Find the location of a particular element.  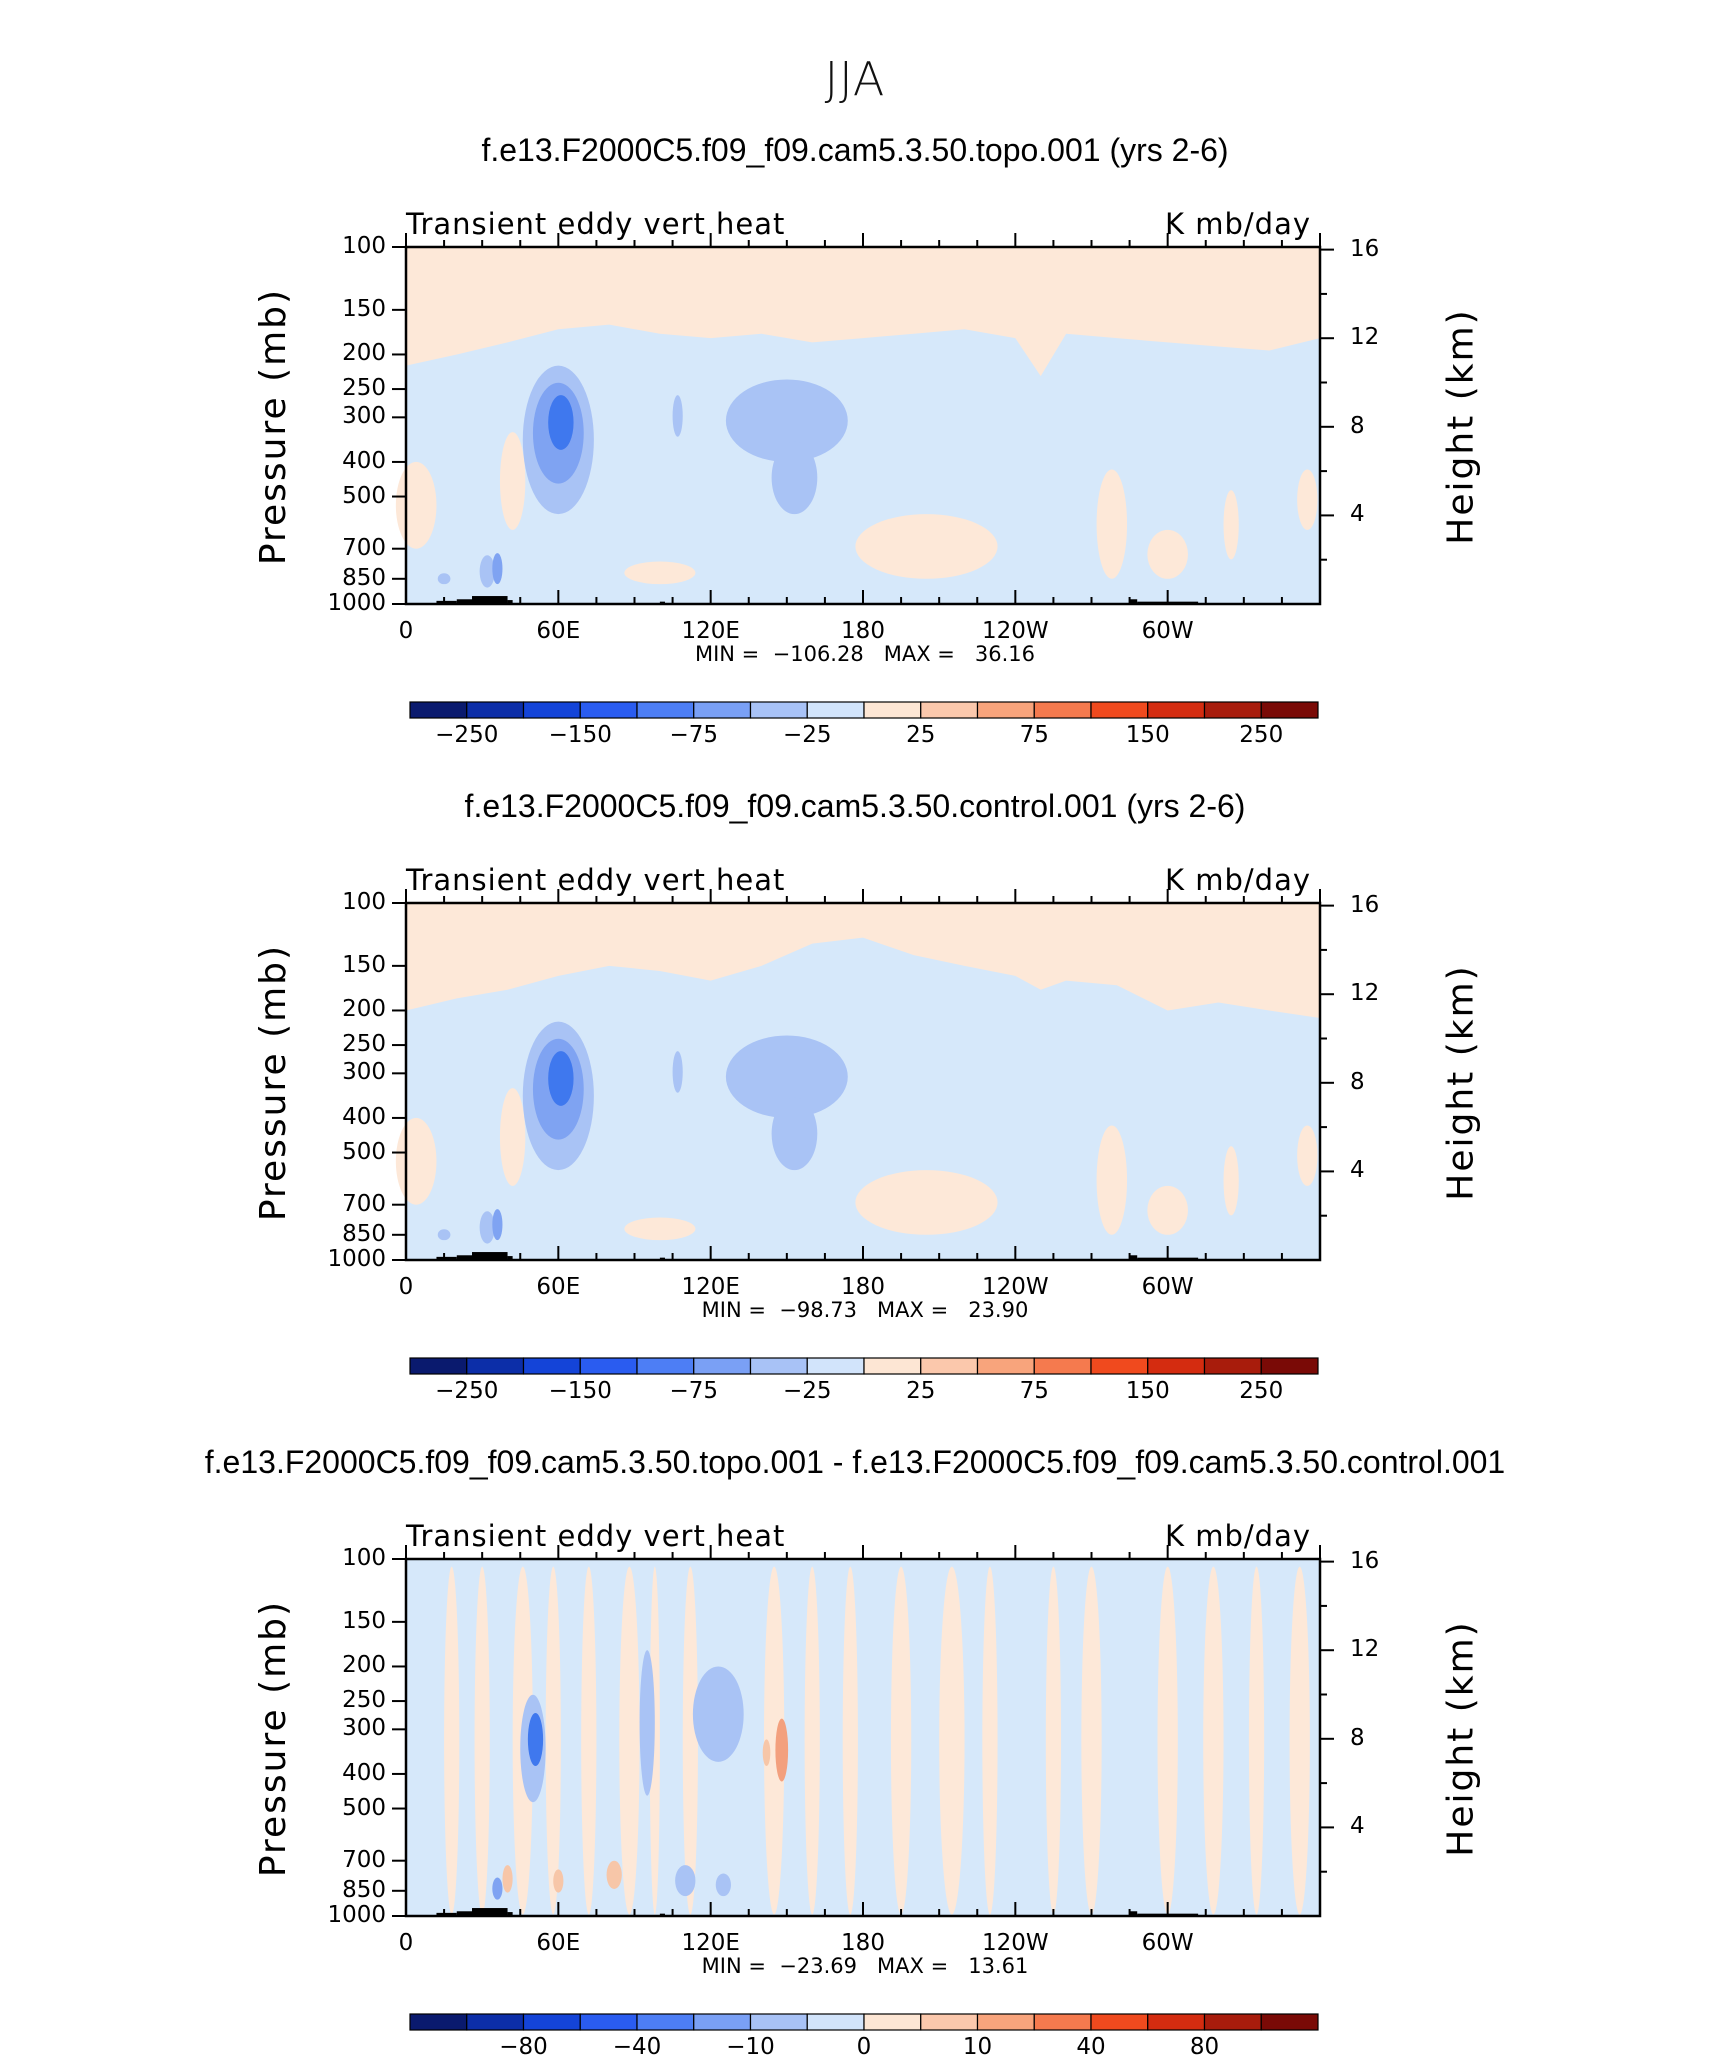

y-tick-label: 150 is located at coordinates (364, 964).